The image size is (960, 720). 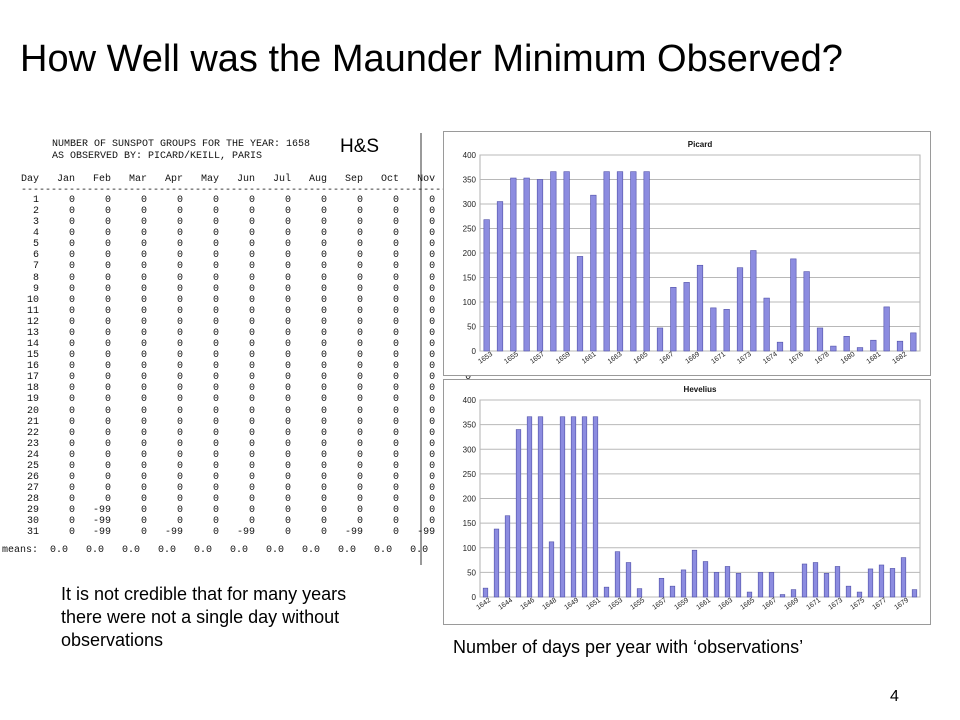 I want to click on hevelius-ytick-label: 250, so click(x=470, y=474).